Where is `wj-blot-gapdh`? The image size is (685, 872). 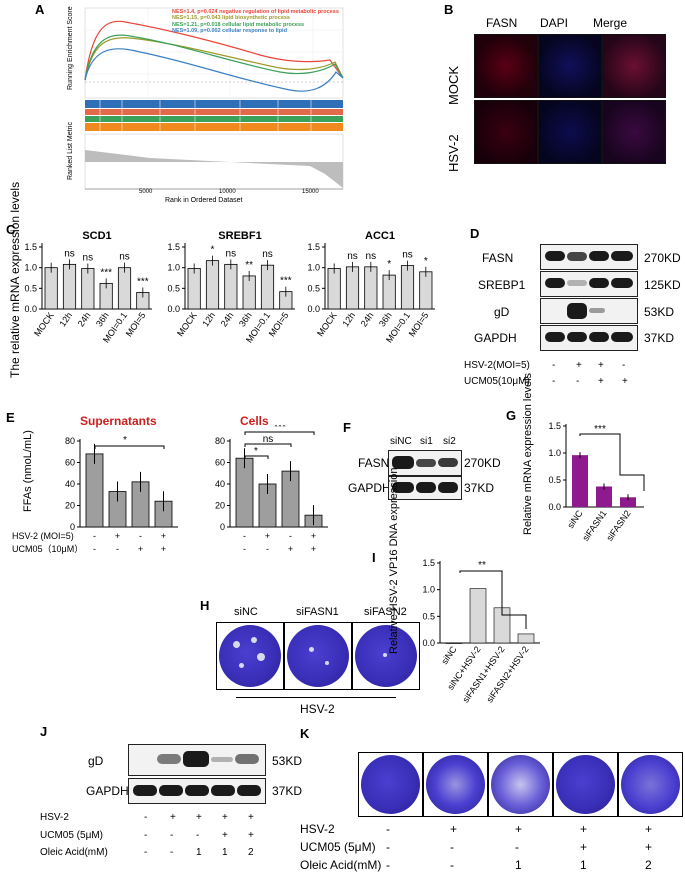
wj-blot-gapdh is located at coordinates (197, 791).